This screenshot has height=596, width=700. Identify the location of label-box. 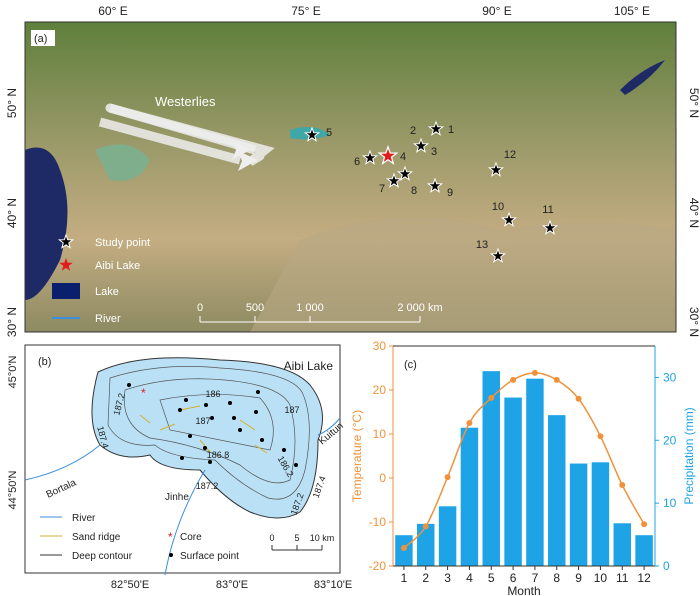
(43, 38).